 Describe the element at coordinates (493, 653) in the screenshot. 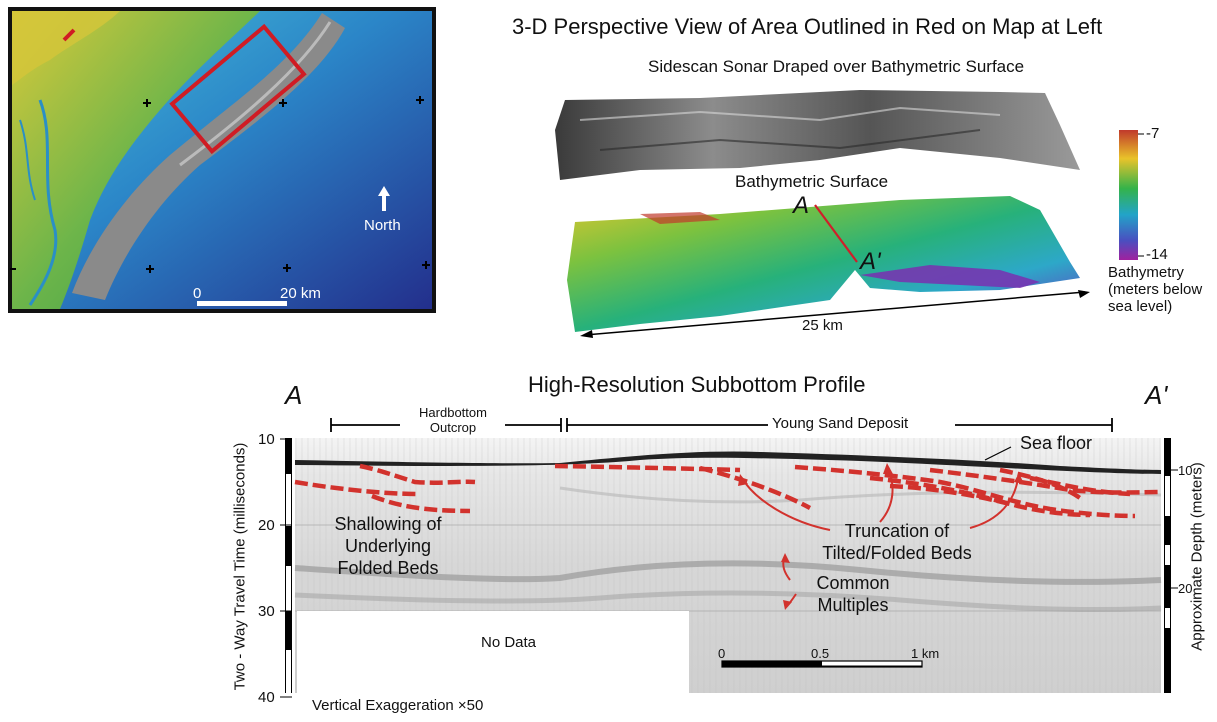

I see `no-data-area` at that location.